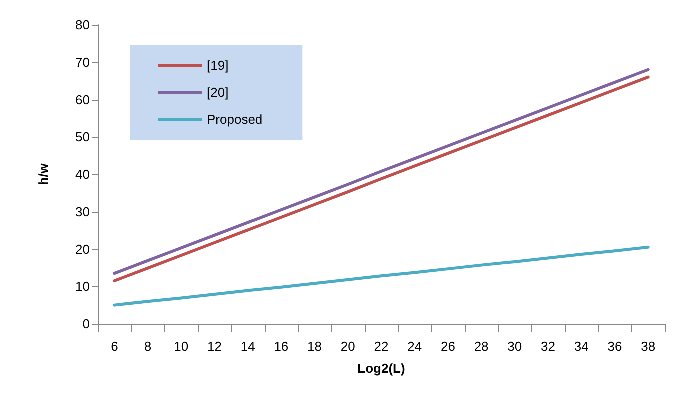 This screenshot has height=407, width=689. Describe the element at coordinates (281, 346) in the screenshot. I see `x-tick-label: 16` at that location.